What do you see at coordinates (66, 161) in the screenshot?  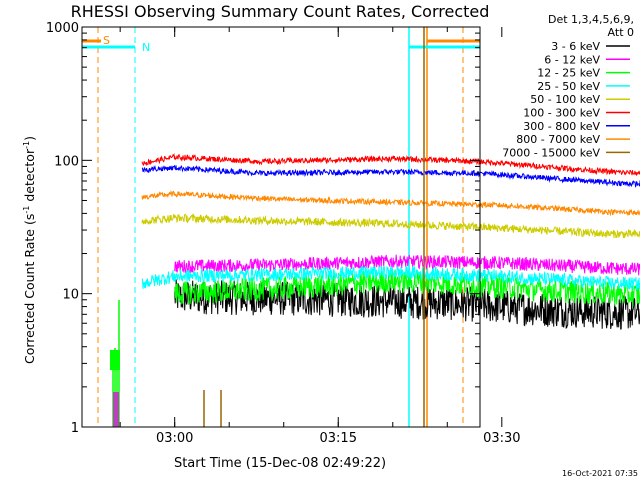 I see `y-tick-label: 100` at bounding box center [66, 161].